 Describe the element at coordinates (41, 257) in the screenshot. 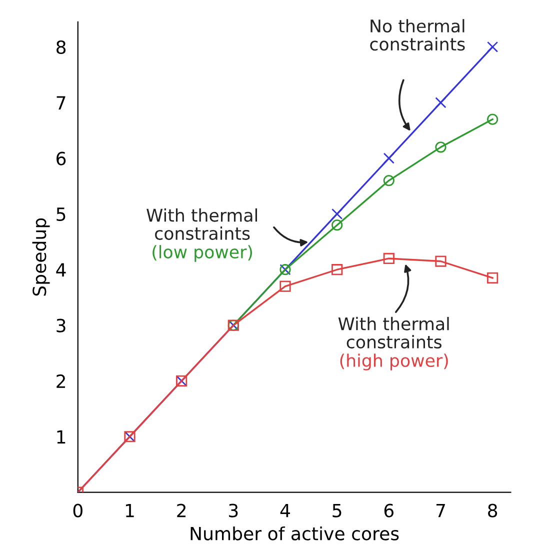

I see `y-axis-title: Speedup` at that location.